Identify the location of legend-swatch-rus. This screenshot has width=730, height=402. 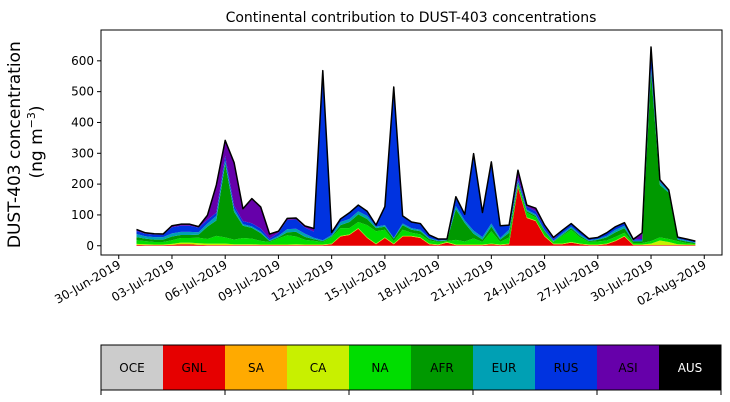
(566, 367).